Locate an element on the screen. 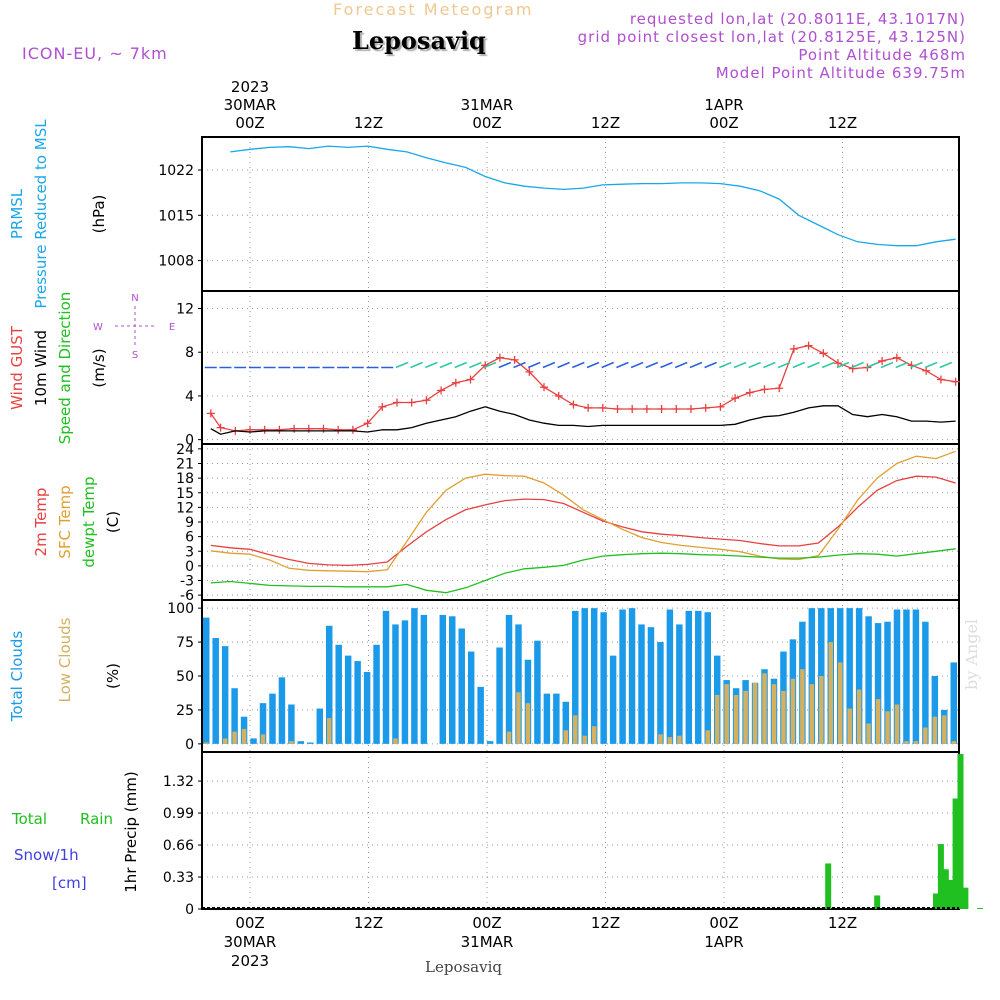 The width and height of the screenshot is (1000, 1000). temp-unit: (C) is located at coordinates (113, 522).